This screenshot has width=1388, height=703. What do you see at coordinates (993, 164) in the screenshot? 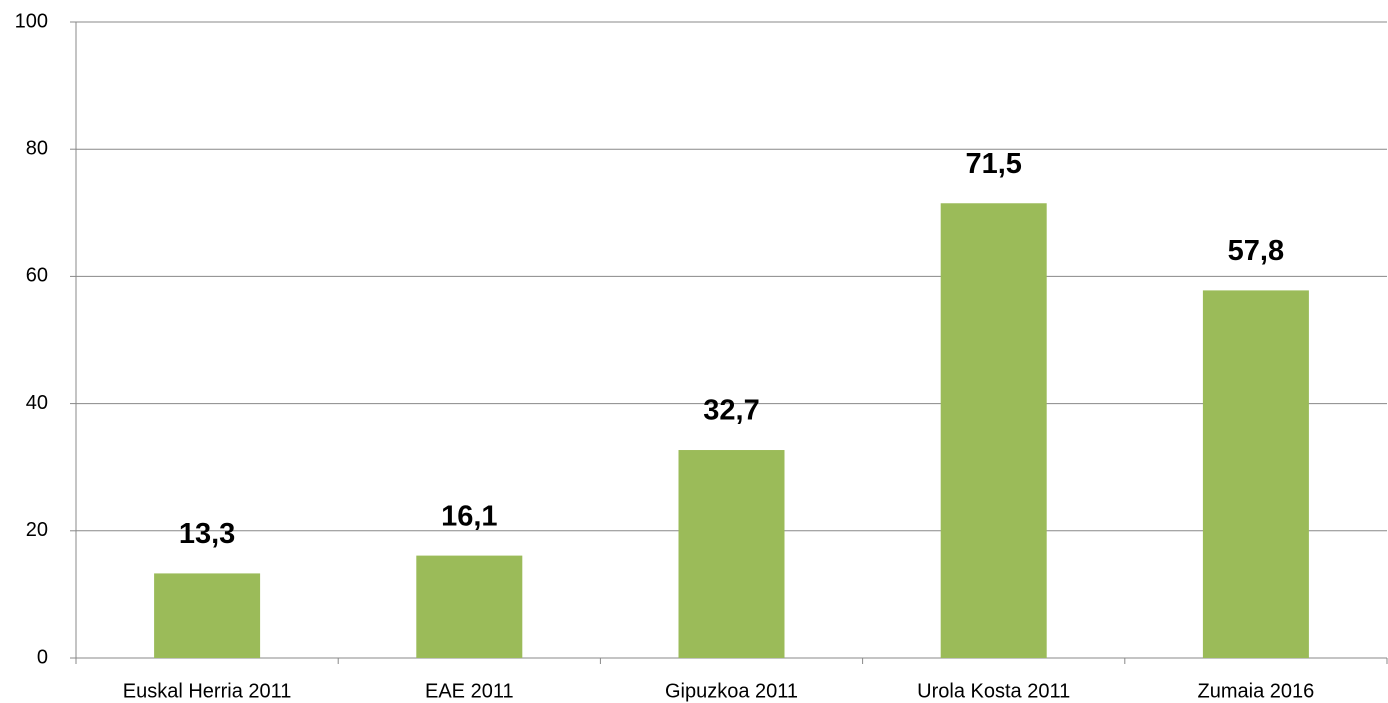
I see `value-label: 71,5` at bounding box center [993, 164].